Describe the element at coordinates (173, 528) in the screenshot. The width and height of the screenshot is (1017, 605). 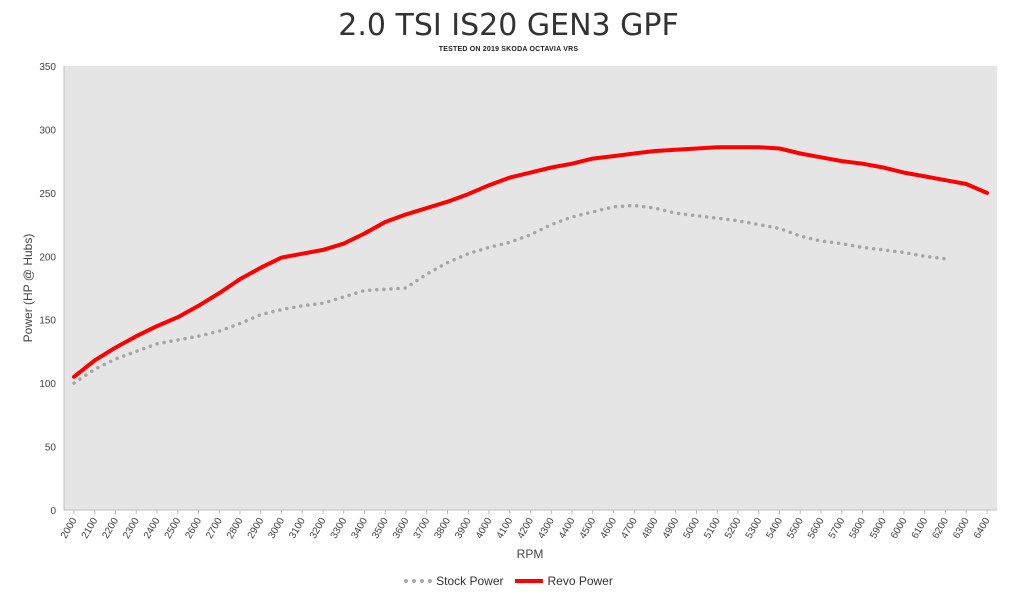
I see `x-tick-label: 2500` at that location.